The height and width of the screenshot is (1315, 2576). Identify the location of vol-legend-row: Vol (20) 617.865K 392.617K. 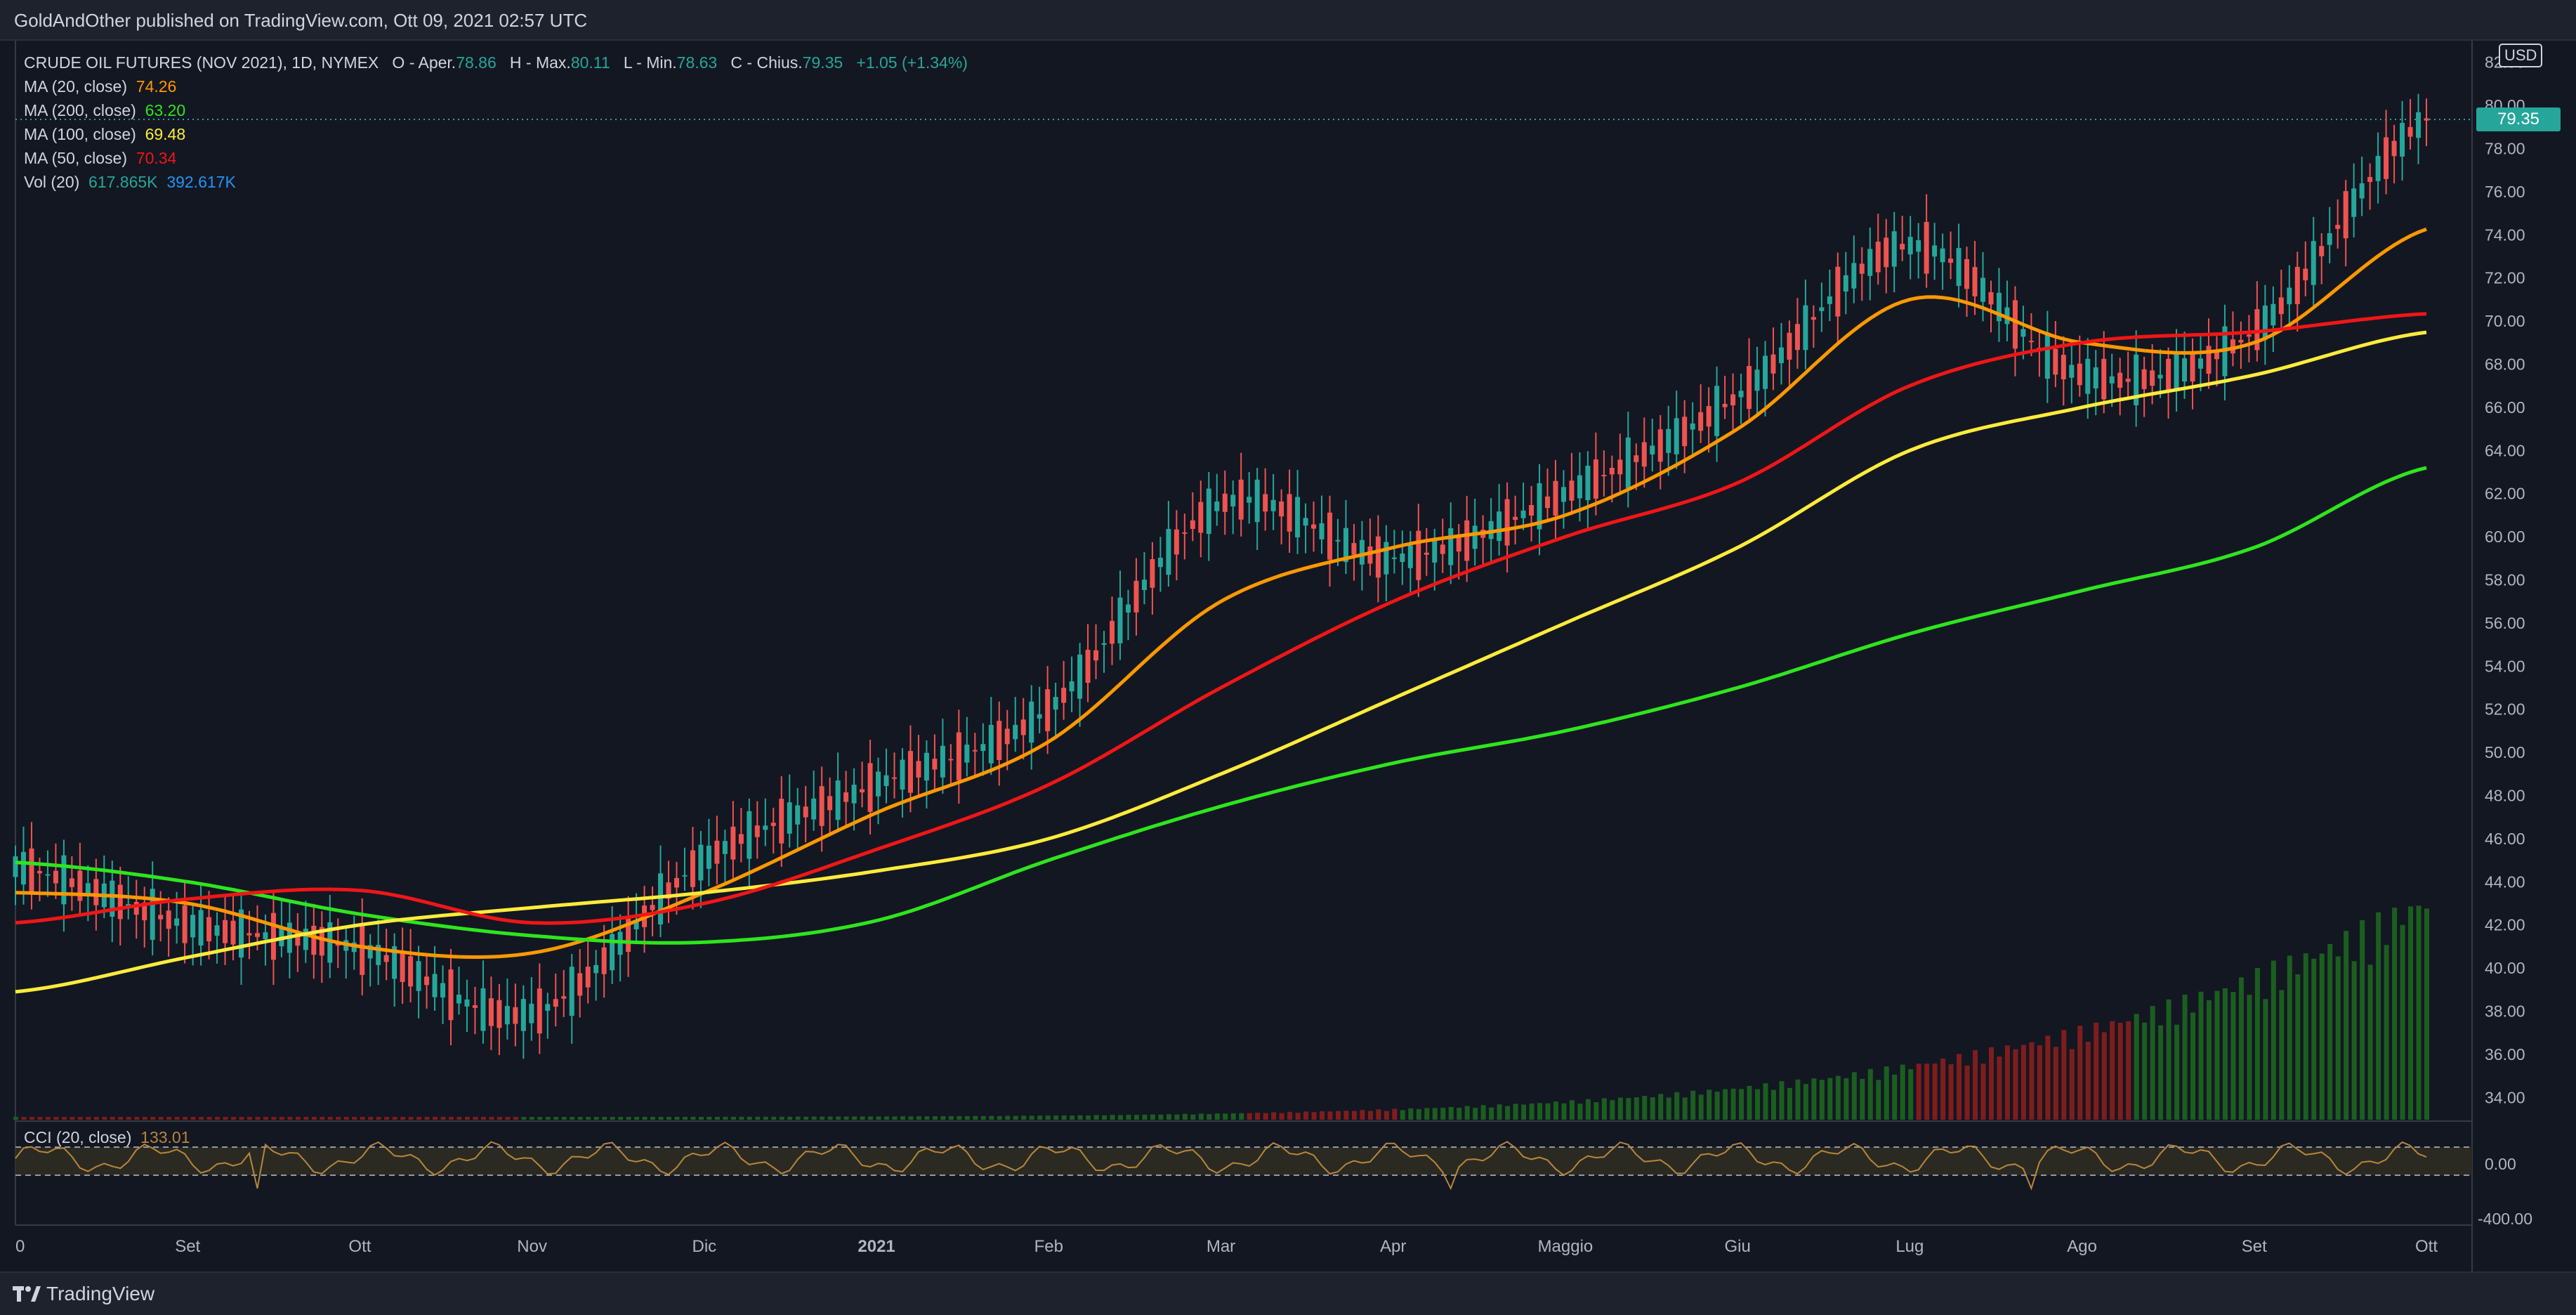
(496, 182).